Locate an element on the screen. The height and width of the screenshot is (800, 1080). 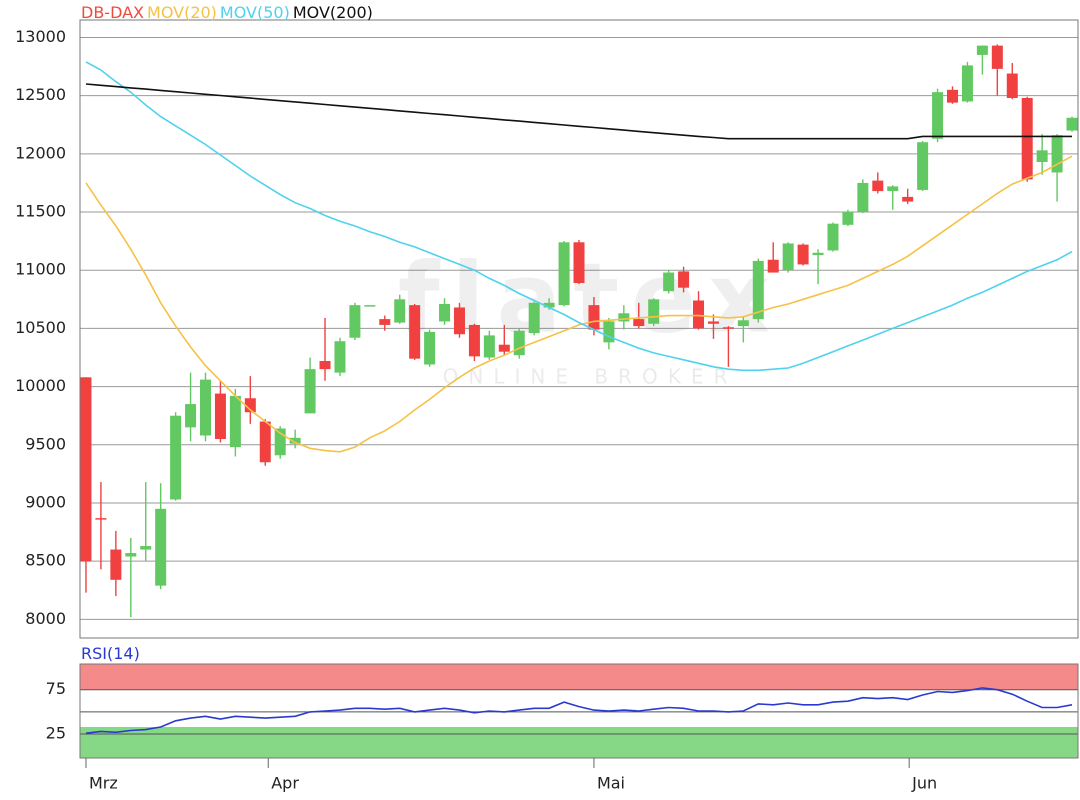
legend: DB-DAX MOV(20) MOV(50) MOV(200) is located at coordinates (228, 13).